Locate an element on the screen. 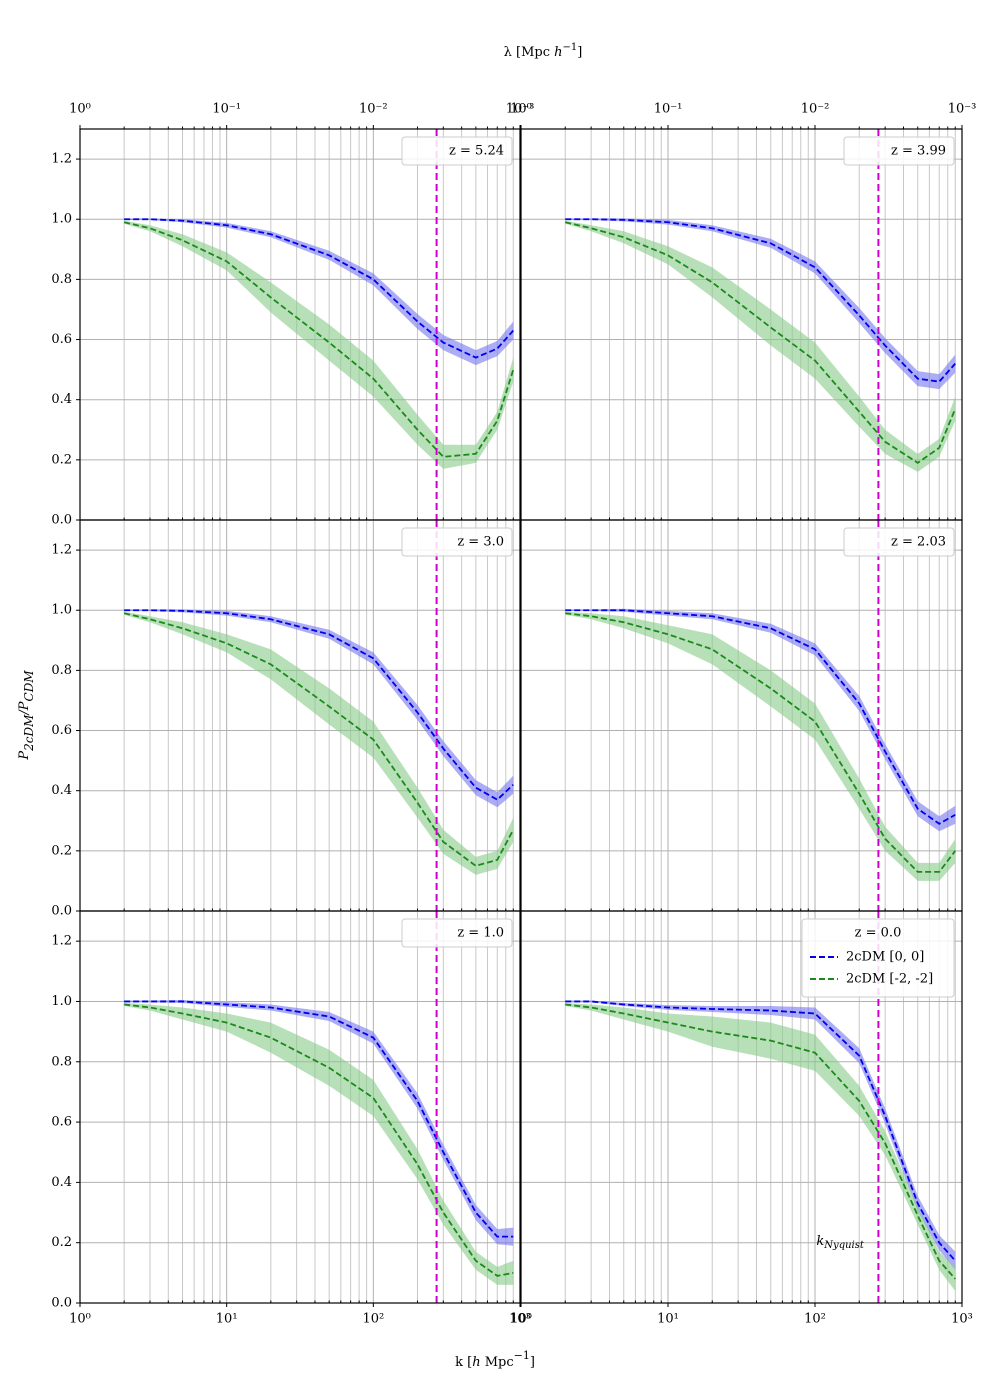 The image size is (996, 1384). legend-entry: 2cDM [0, 0] is located at coordinates (885, 957).